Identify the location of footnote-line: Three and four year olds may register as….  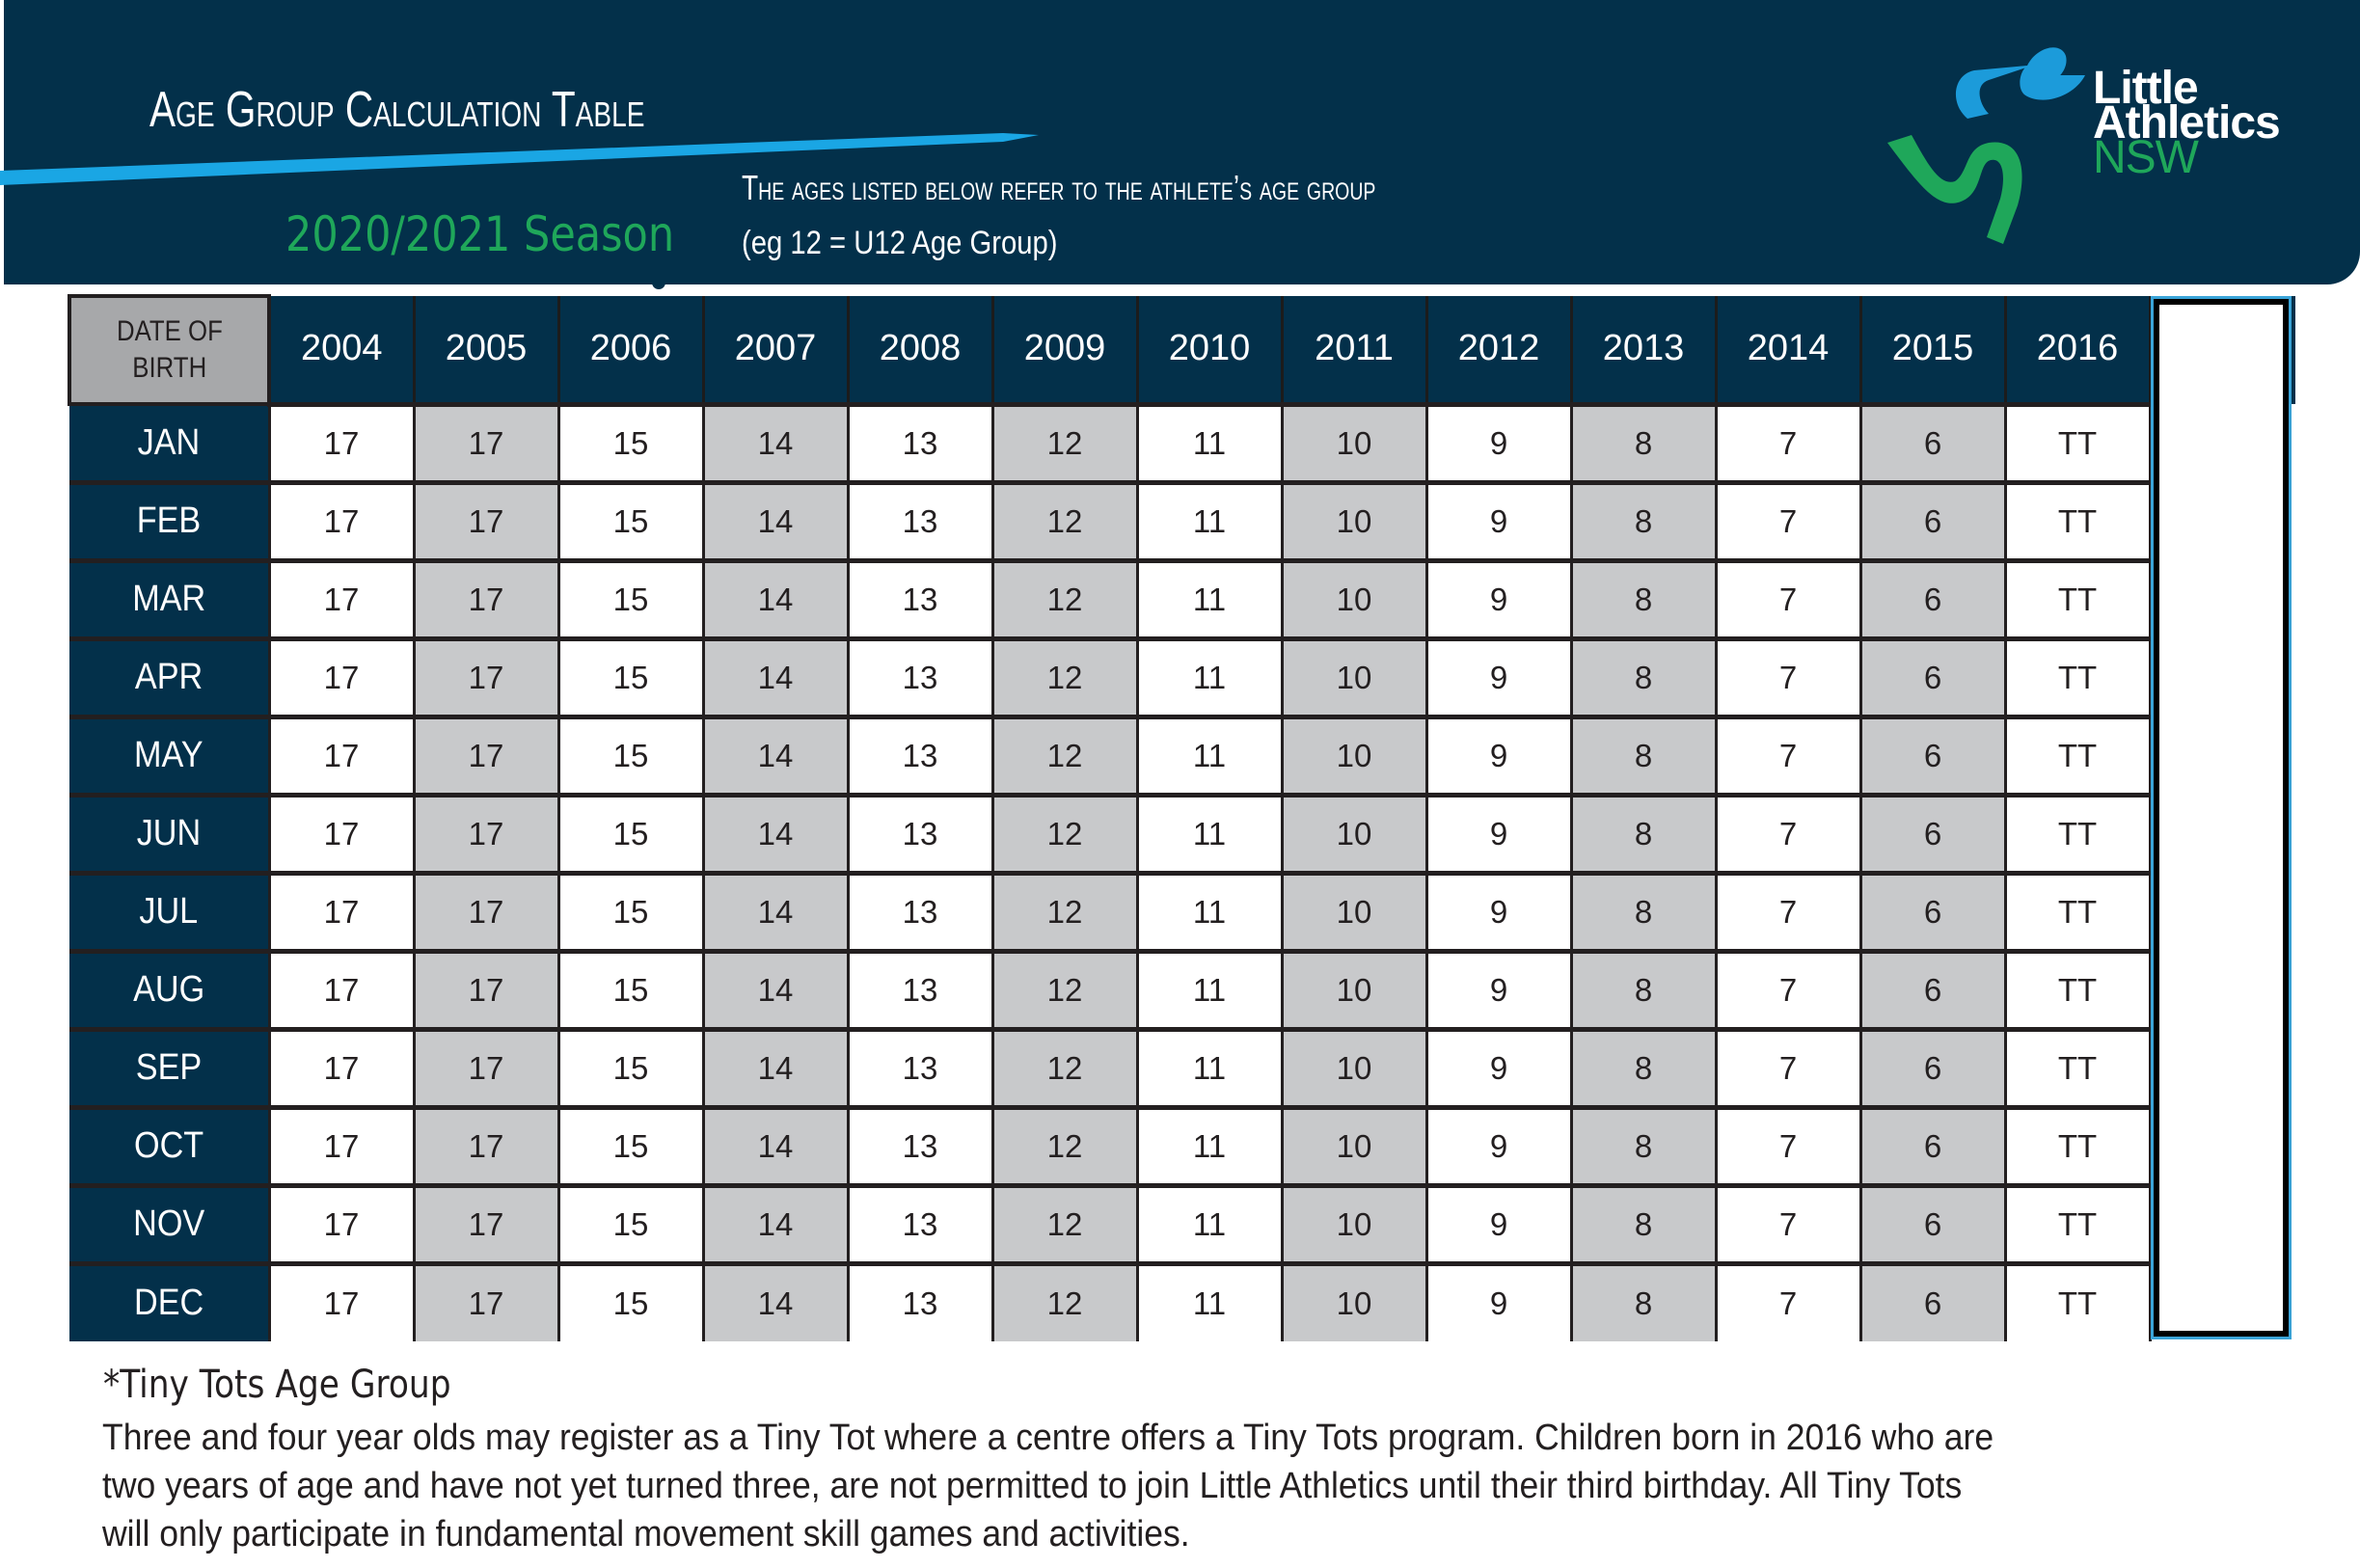
(1048, 1438).